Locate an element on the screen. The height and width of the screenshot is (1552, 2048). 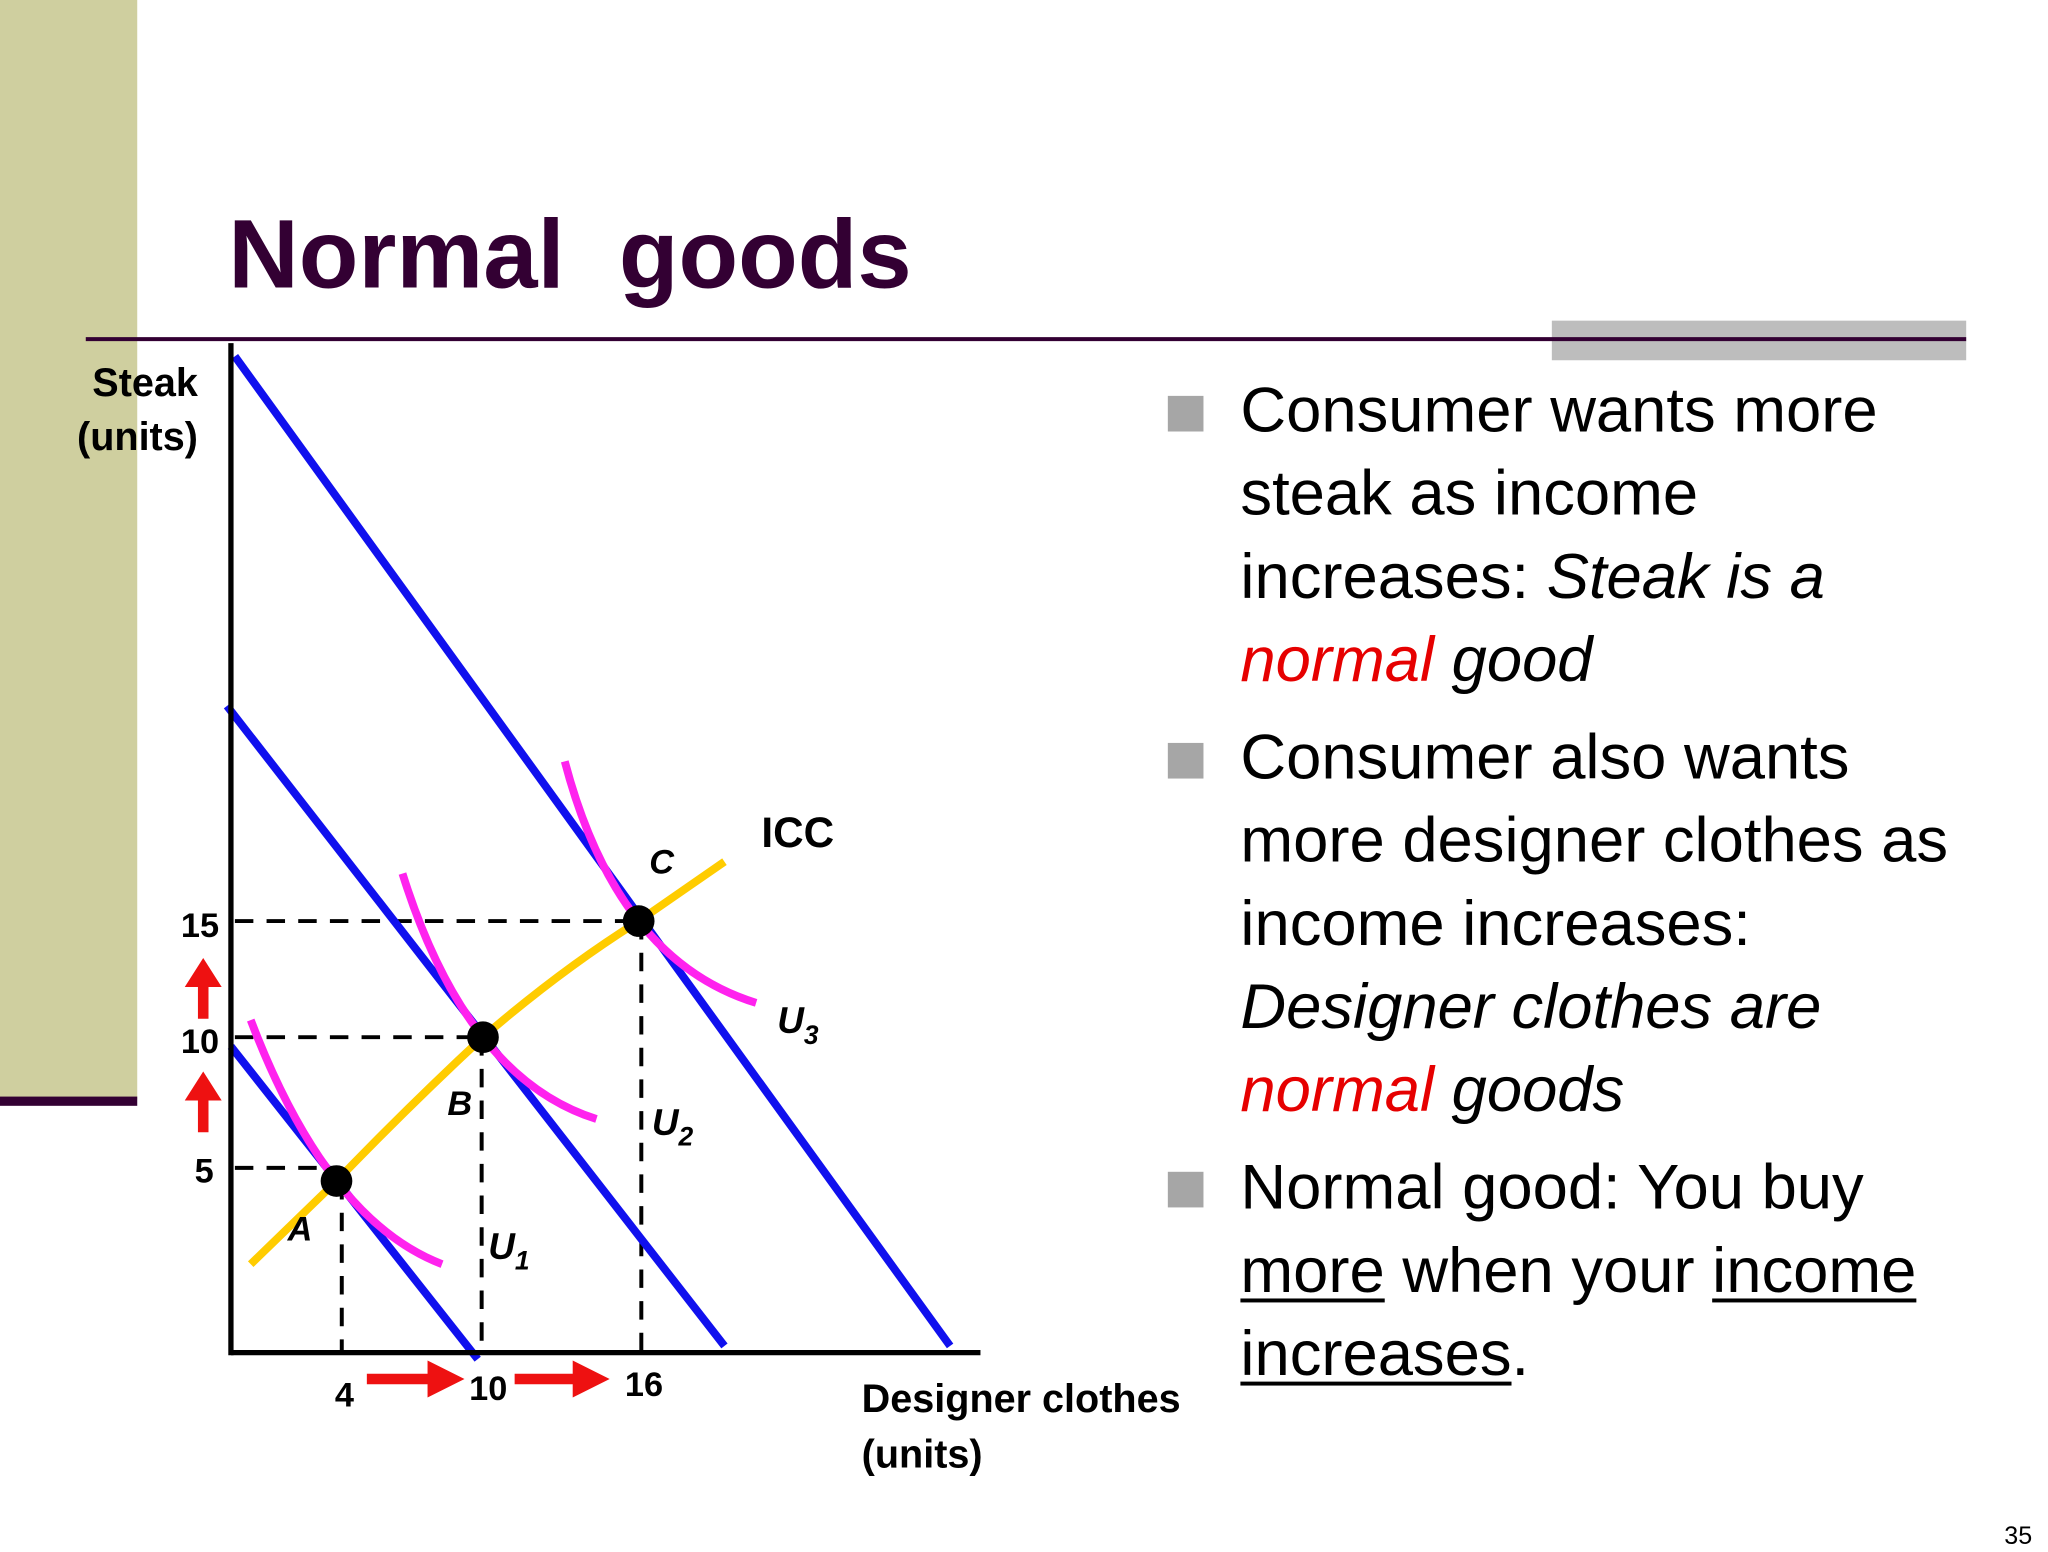
bullet-text: when your is located at coordinates (1548, 1271).